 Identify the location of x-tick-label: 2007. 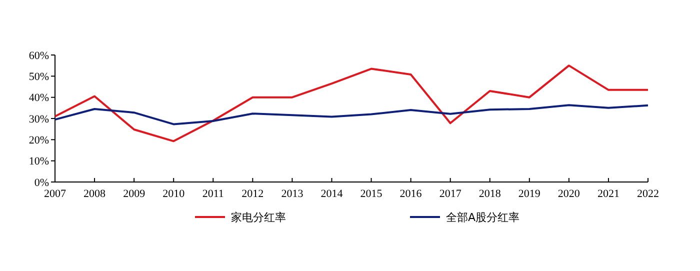
(55, 194).